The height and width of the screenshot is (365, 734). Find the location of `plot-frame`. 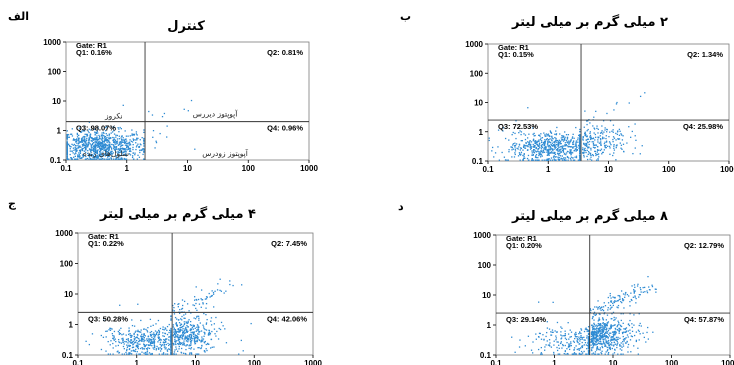

plot-frame is located at coordinates (195, 294).